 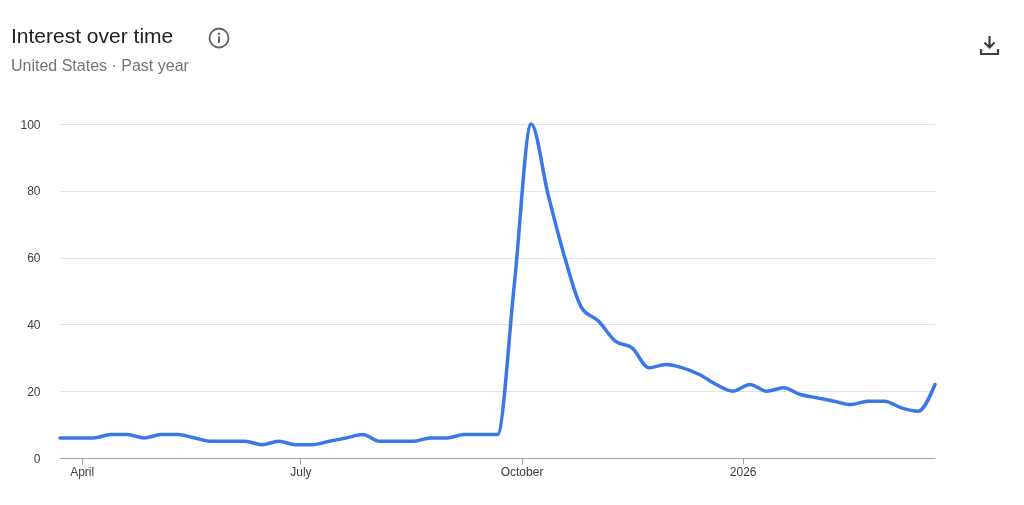 I want to click on y-tick-label: 20, so click(x=34, y=391).